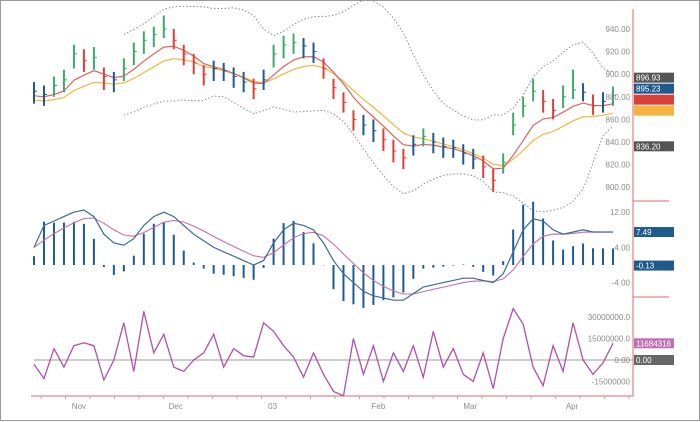 This screenshot has height=422, width=700. What do you see at coordinates (176, 406) in the screenshot?
I see `x-tick-label: Dec` at bounding box center [176, 406].